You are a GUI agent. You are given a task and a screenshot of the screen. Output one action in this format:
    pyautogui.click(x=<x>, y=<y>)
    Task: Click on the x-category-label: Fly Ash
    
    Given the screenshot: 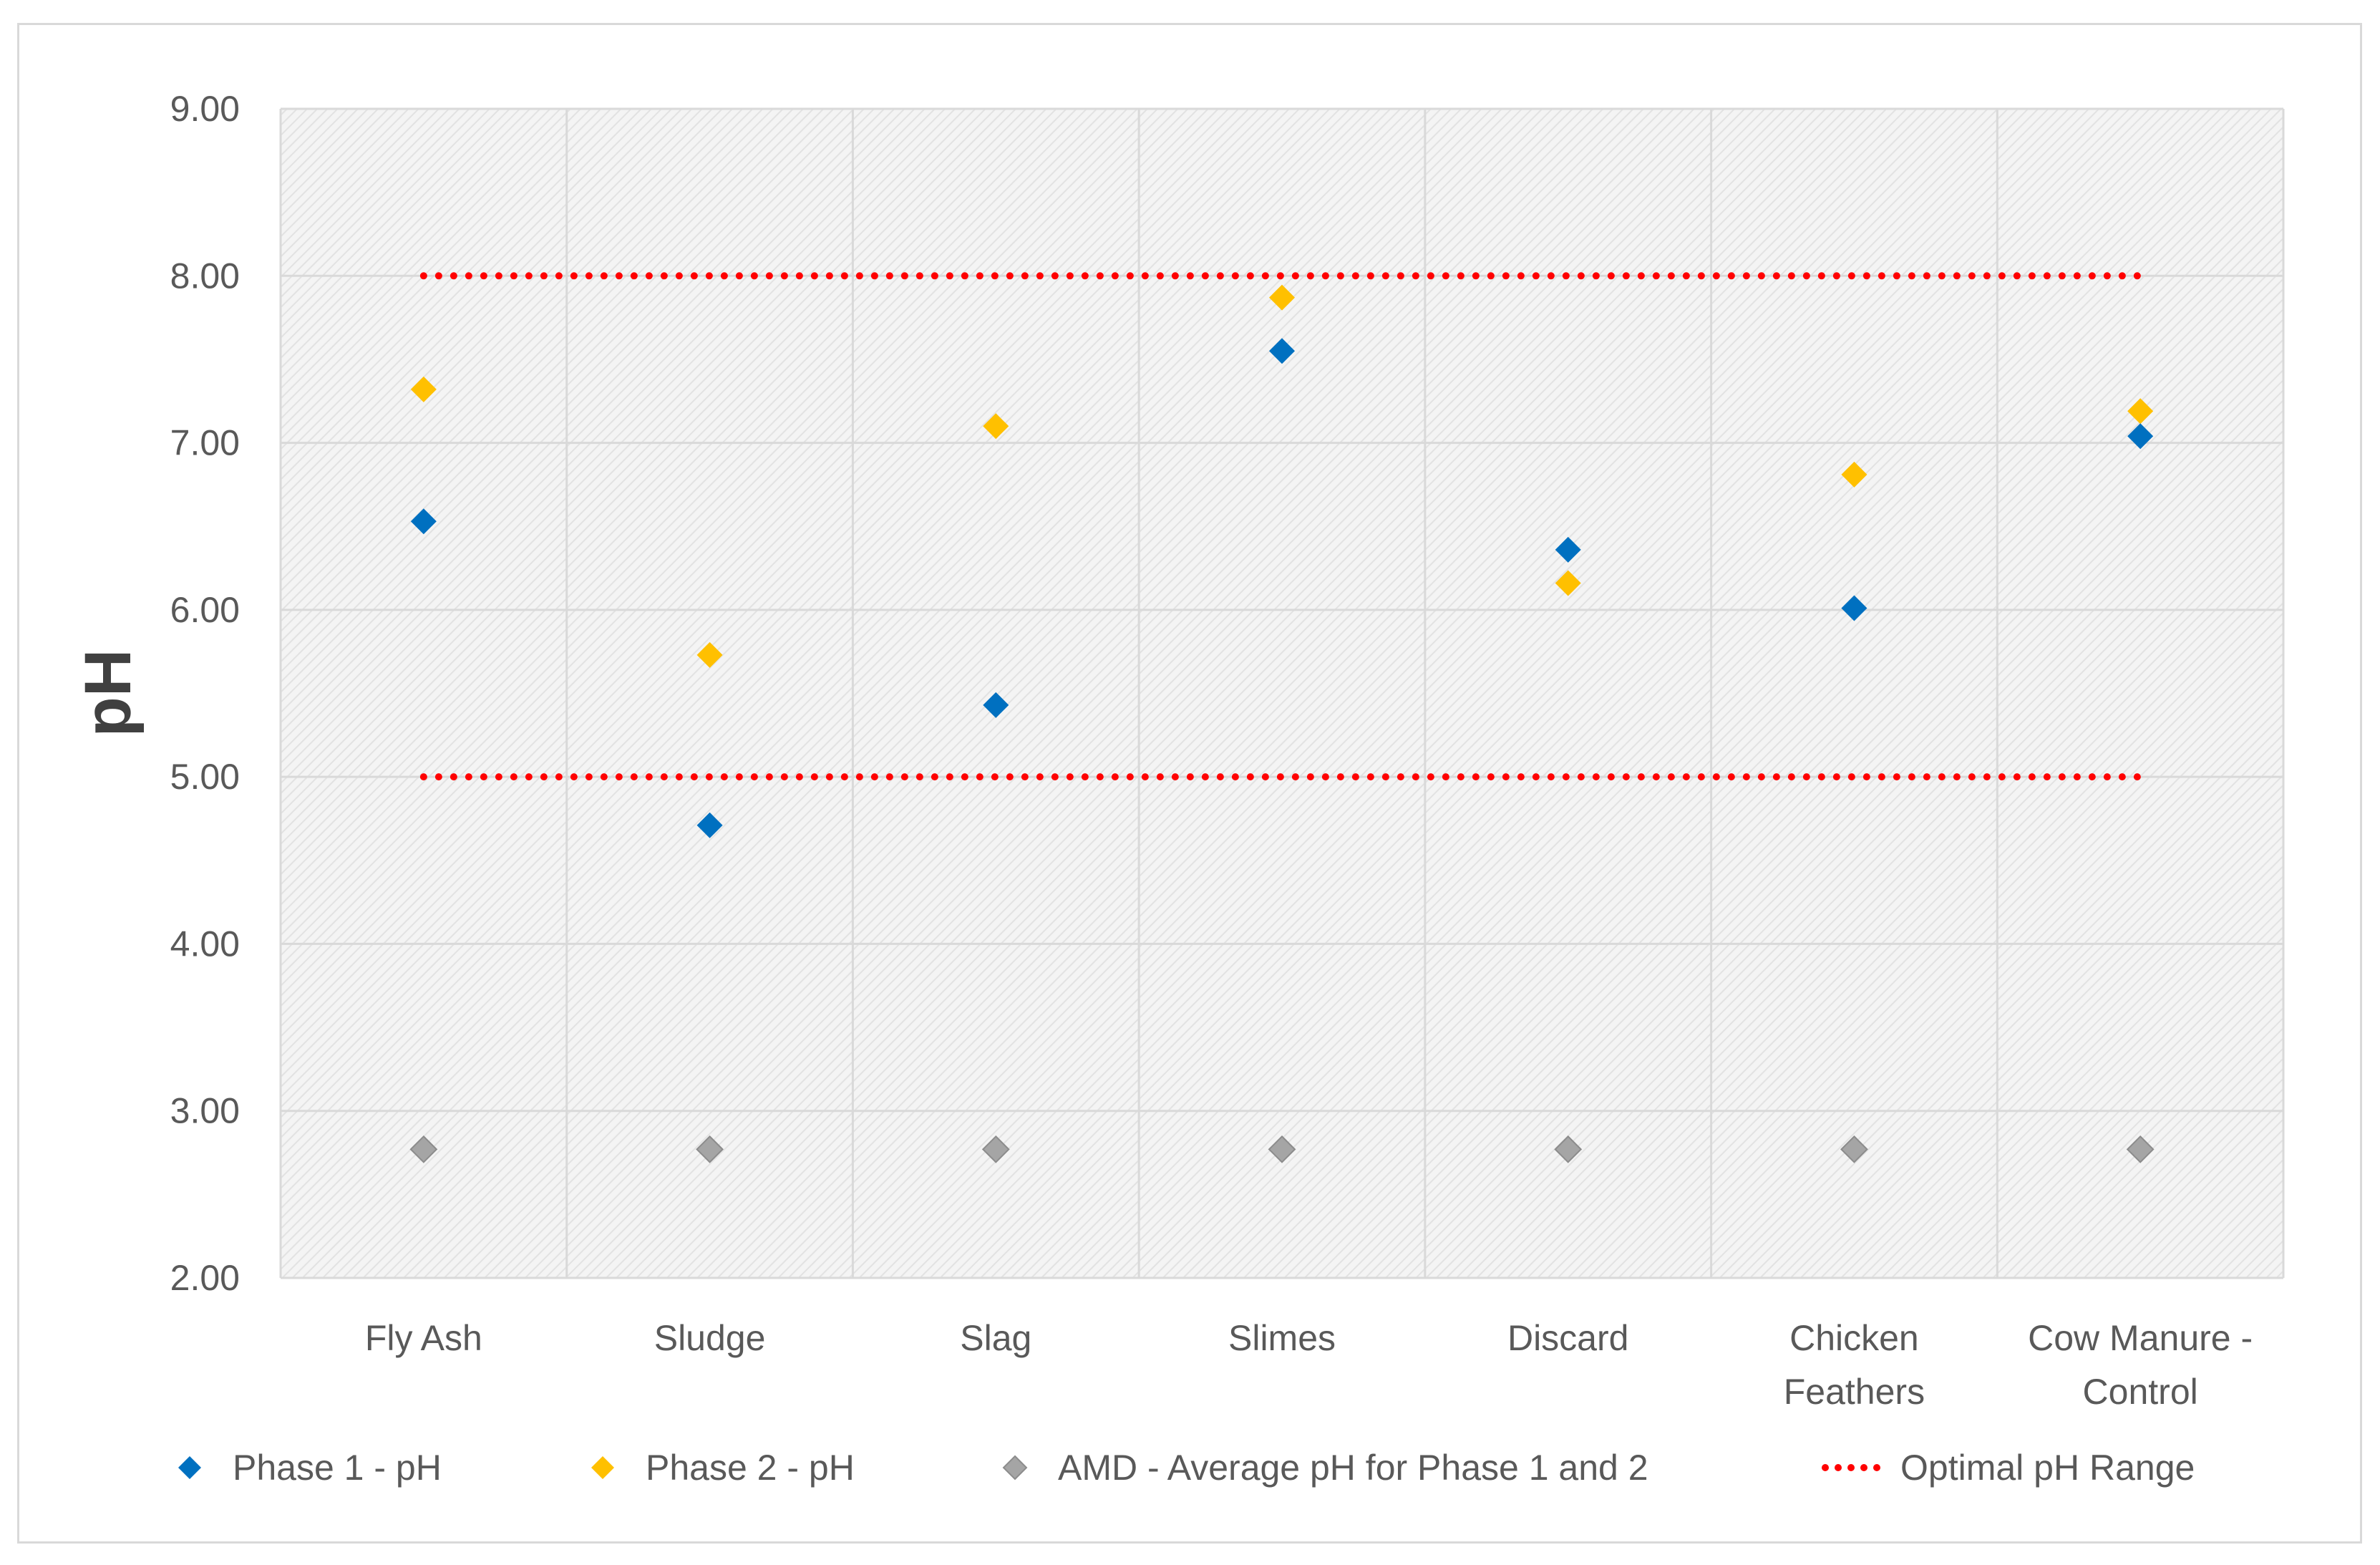 What is the action you would take?
    pyautogui.click(x=423, y=1338)
    